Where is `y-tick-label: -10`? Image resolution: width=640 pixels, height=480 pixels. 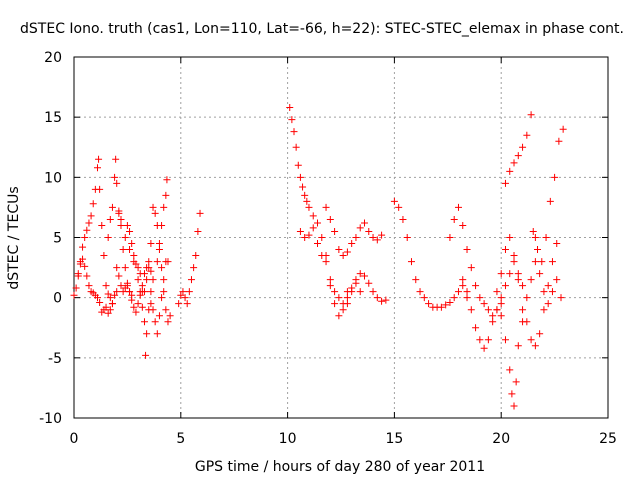
y-tick-label: -10 is located at coordinates (50, 419).